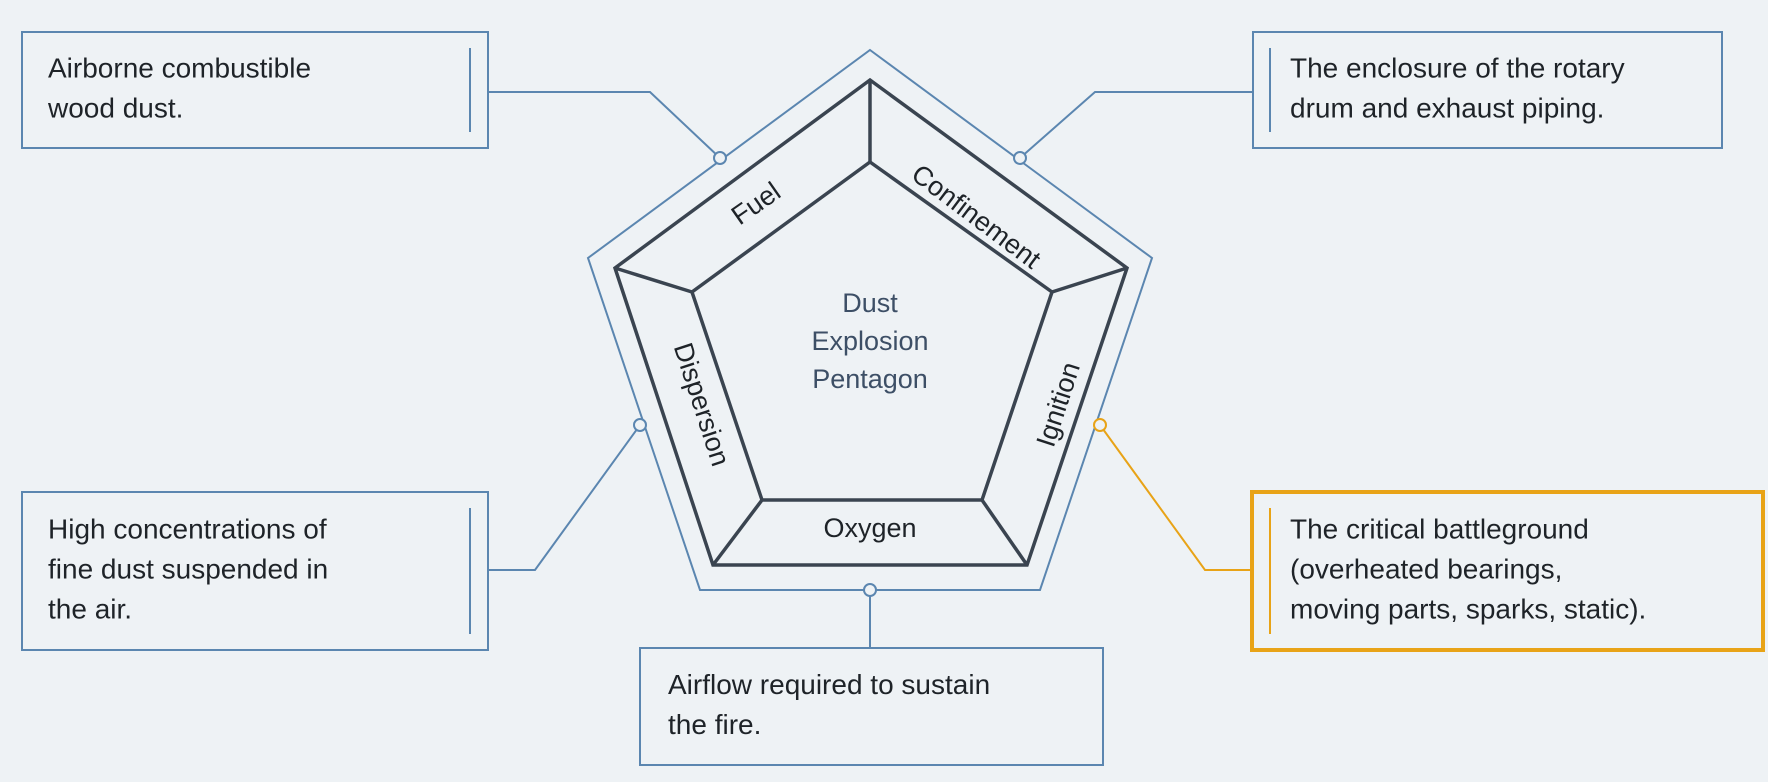 Image resolution: width=1768 pixels, height=782 pixels. Describe the element at coordinates (188, 568) in the screenshot. I see `callout-text: fine dust suspended in` at that location.